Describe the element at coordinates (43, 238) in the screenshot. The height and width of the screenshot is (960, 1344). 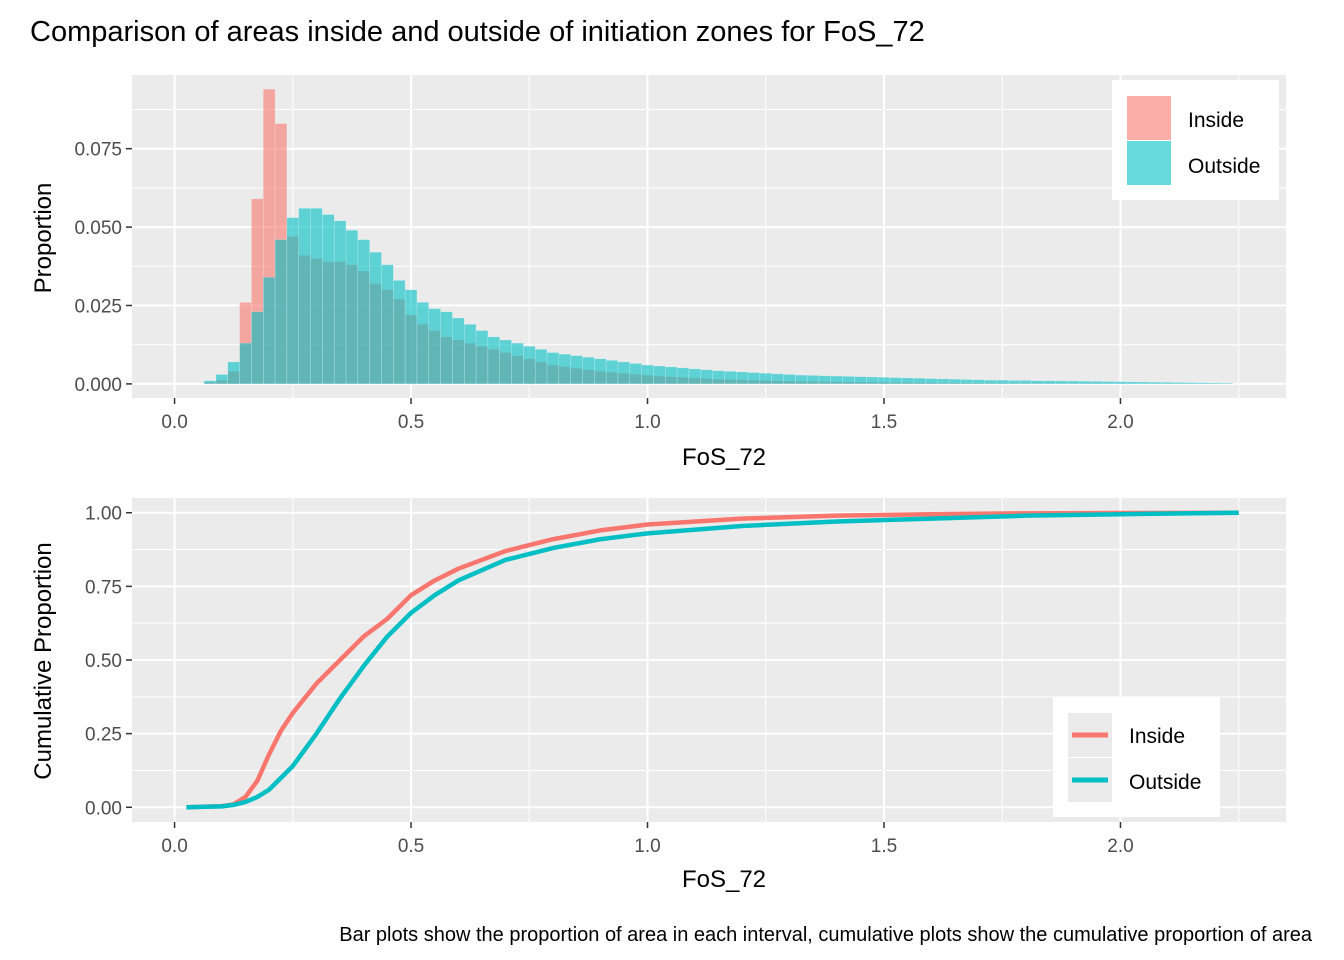
I see `histogram-y-axis-title: Proportion` at that location.